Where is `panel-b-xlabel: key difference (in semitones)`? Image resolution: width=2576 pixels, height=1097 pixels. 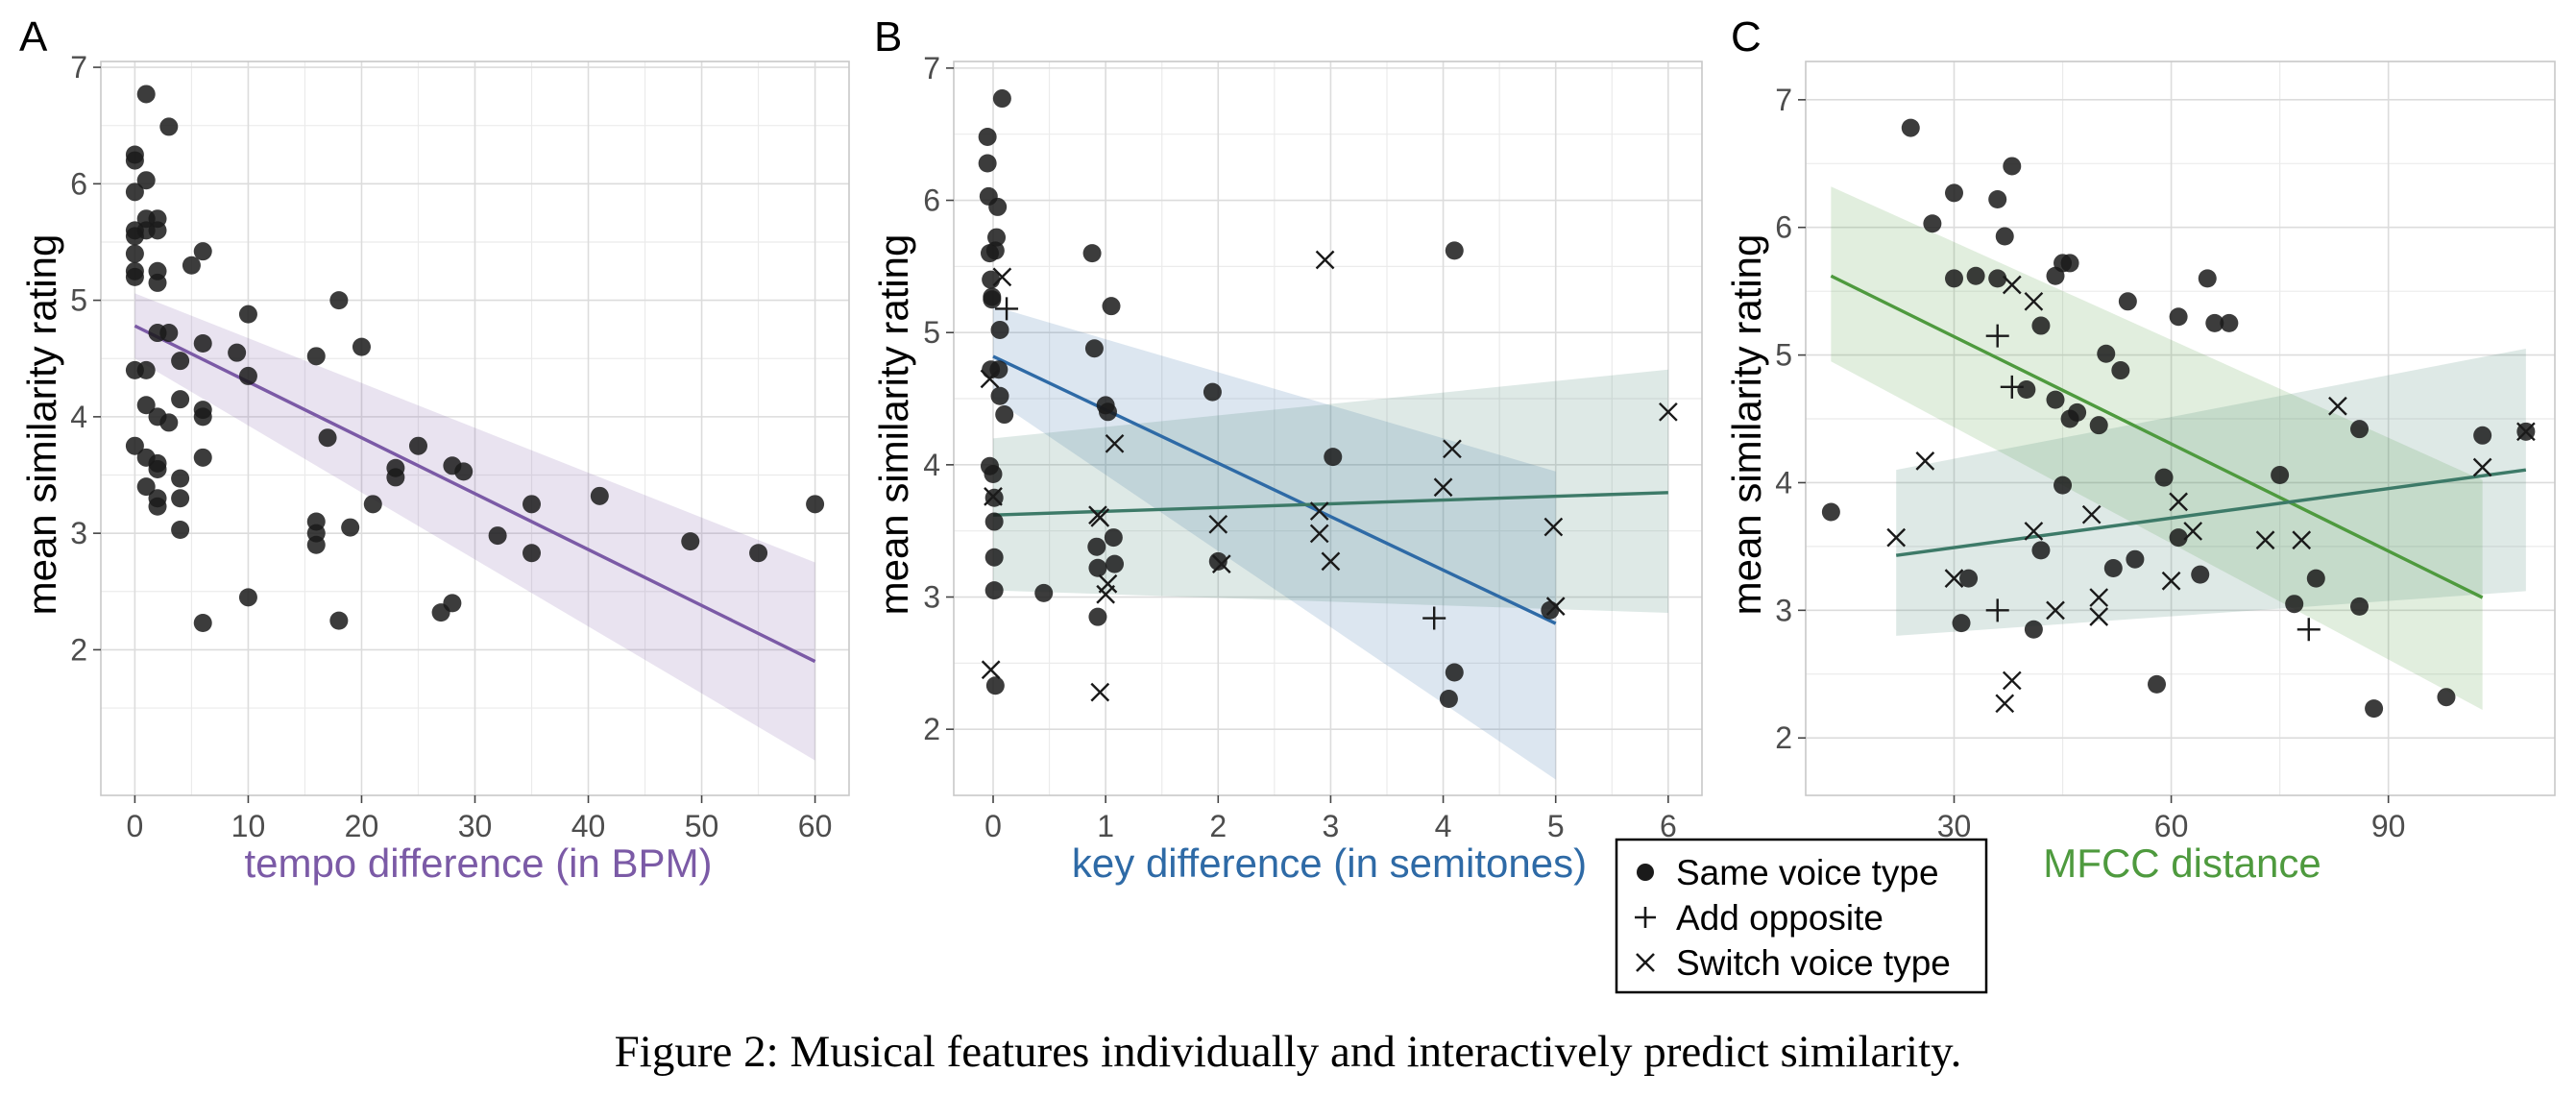 panel-b-xlabel: key difference (in semitones) is located at coordinates (1329, 863).